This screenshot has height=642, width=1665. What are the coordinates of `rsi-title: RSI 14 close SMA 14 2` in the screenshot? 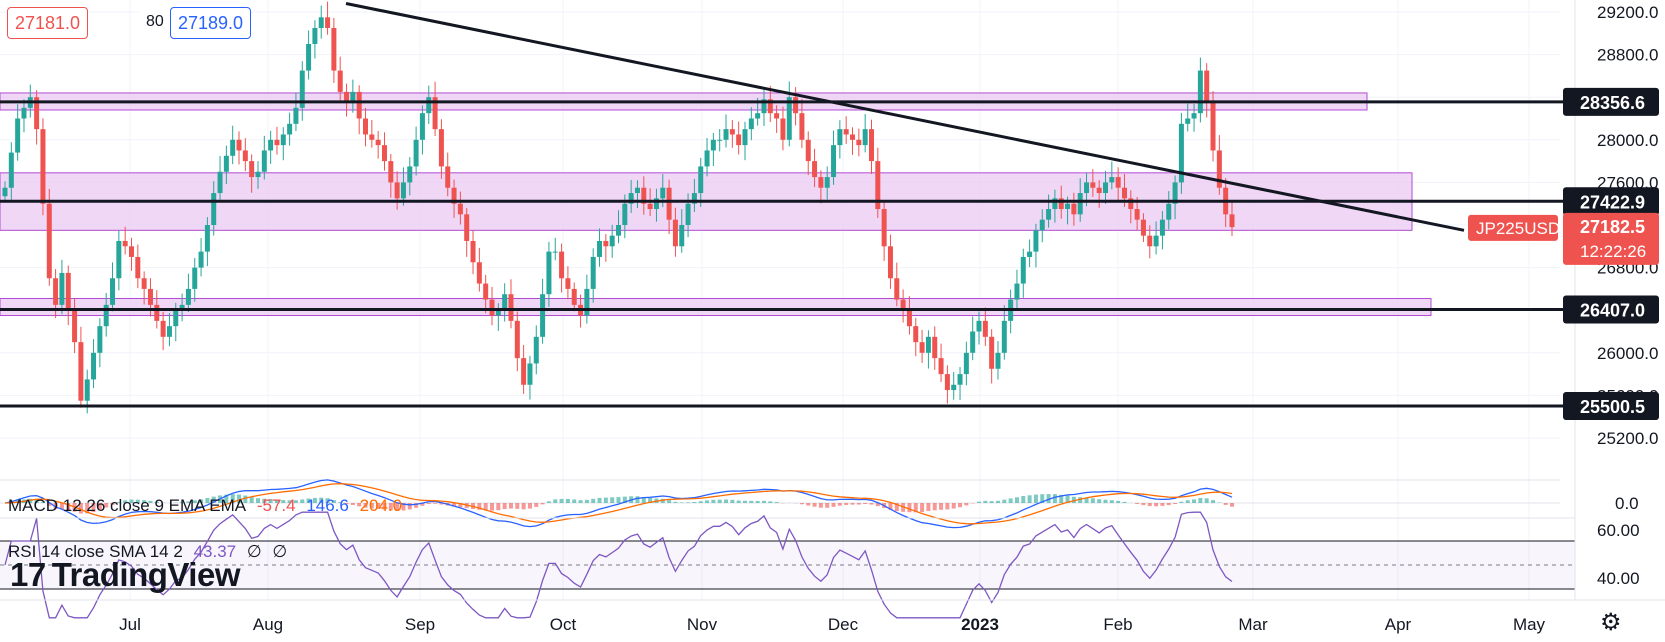 It's located at (95, 551).